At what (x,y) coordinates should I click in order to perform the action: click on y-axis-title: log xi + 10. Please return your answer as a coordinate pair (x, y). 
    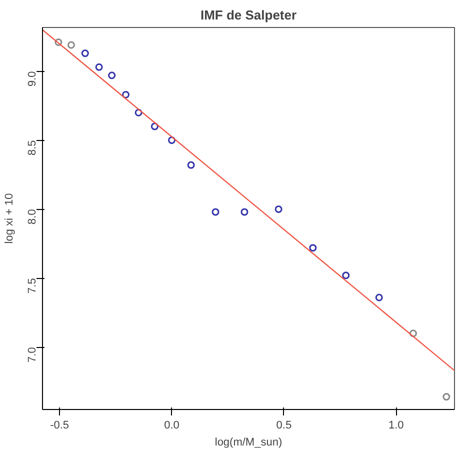
    Looking at the image, I should click on (10, 218).